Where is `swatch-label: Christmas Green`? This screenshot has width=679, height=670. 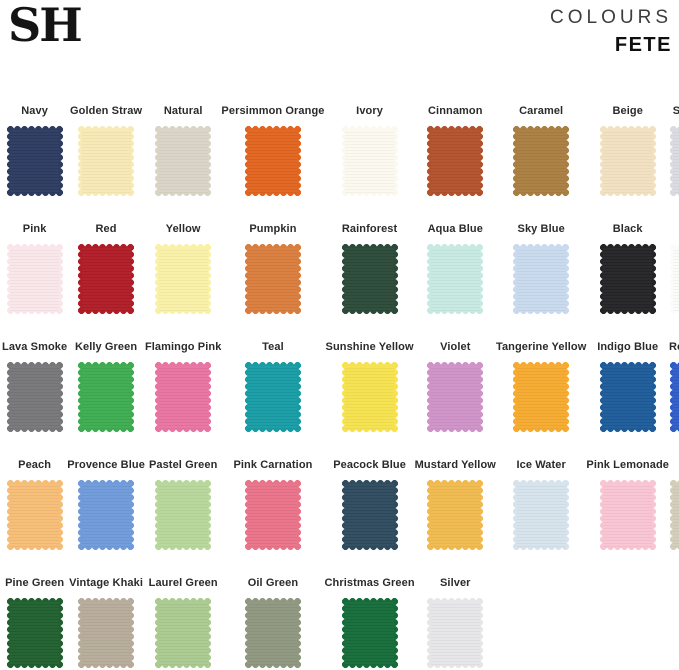
swatch-label: Christmas Green is located at coordinates (369, 583).